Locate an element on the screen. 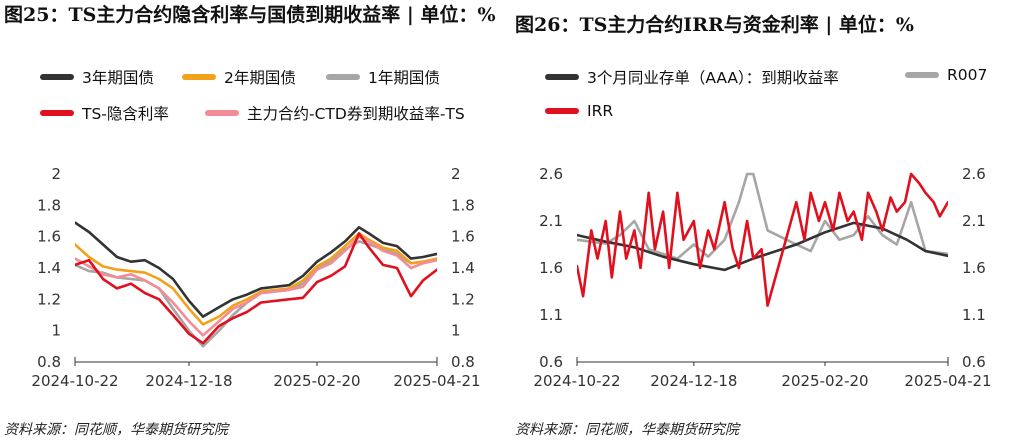  y-tick-label-right: 2 is located at coordinates (456, 174).